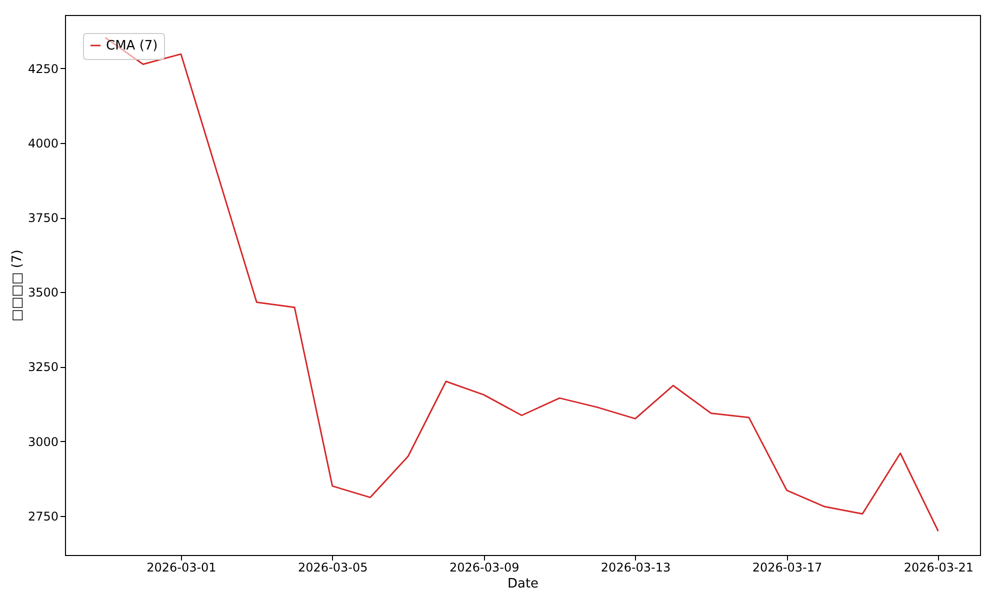  Describe the element at coordinates (484, 567) in the screenshot. I see `x-tick-label: 2026-03-09` at that location.